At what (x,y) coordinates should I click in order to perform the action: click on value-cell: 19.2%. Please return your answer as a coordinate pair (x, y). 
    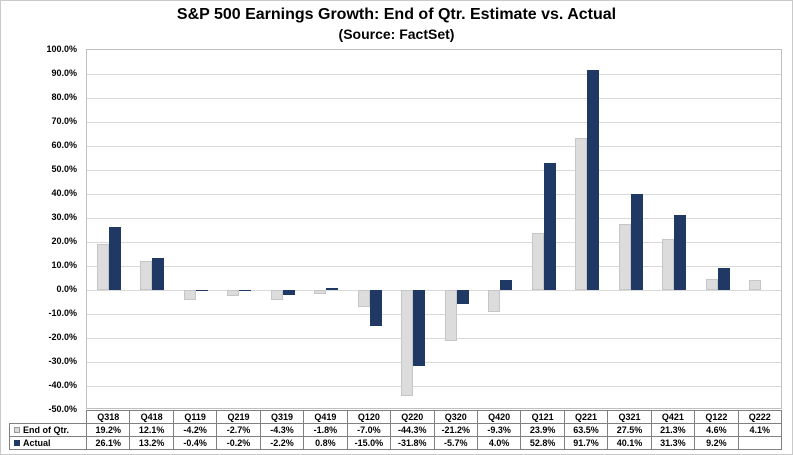
    Looking at the image, I should click on (108, 430).